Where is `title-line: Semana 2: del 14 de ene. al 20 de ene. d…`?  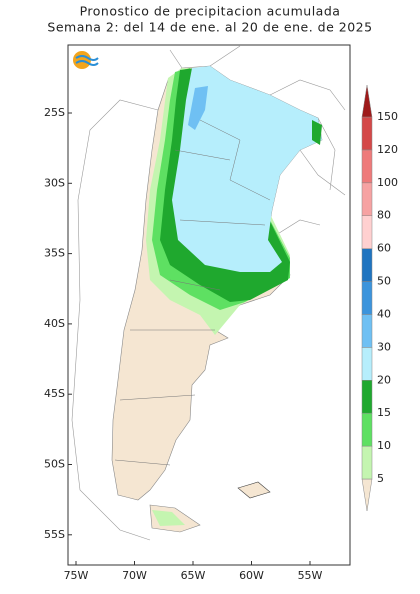 title-line: Semana 2: del 14 de ene. al 20 de ene. d… is located at coordinates (209, 27).